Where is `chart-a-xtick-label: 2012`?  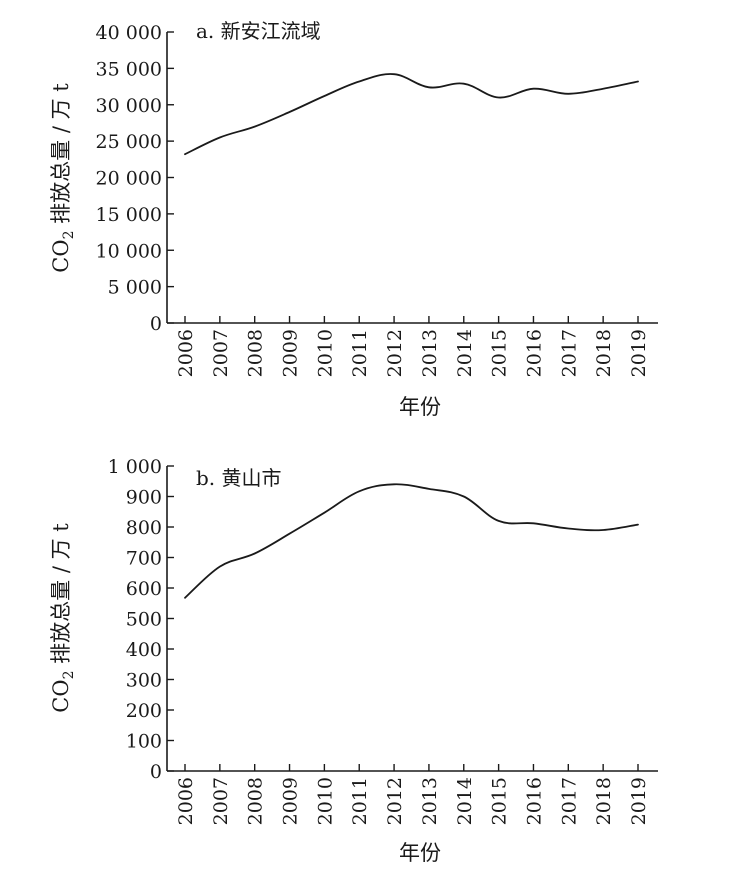
chart-a-xtick-label: 2012 is located at coordinates (395, 353).